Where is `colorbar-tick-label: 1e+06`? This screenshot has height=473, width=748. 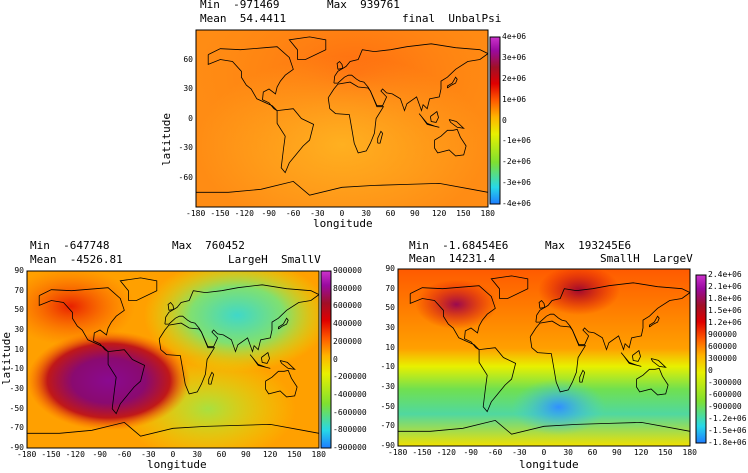
colorbar-tick-label: 1e+06 is located at coordinates (514, 99).